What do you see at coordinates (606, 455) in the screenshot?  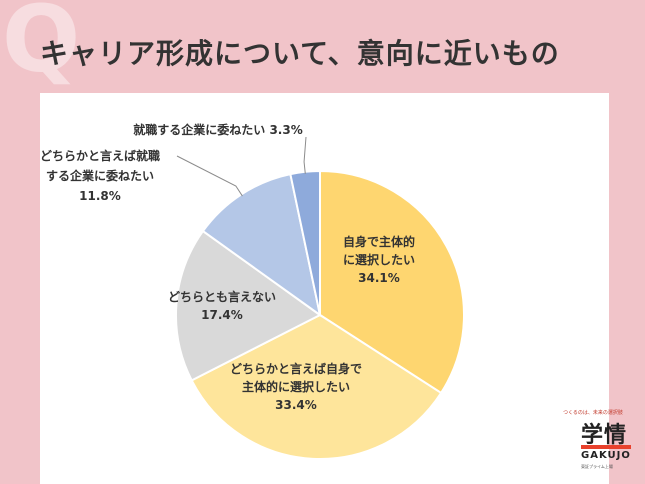 I see `logo-name-en: GAKUJO` at bounding box center [606, 455].